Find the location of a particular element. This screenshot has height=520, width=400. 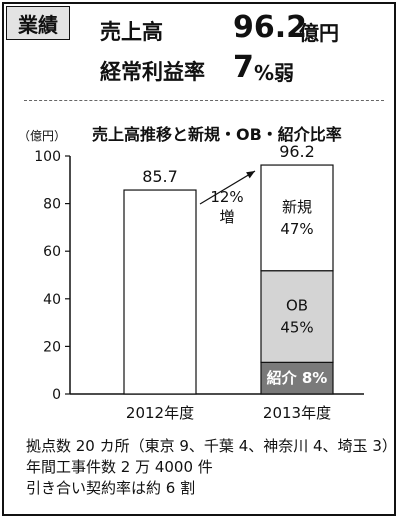

growth-arrow-head is located at coordinates (250, 175).